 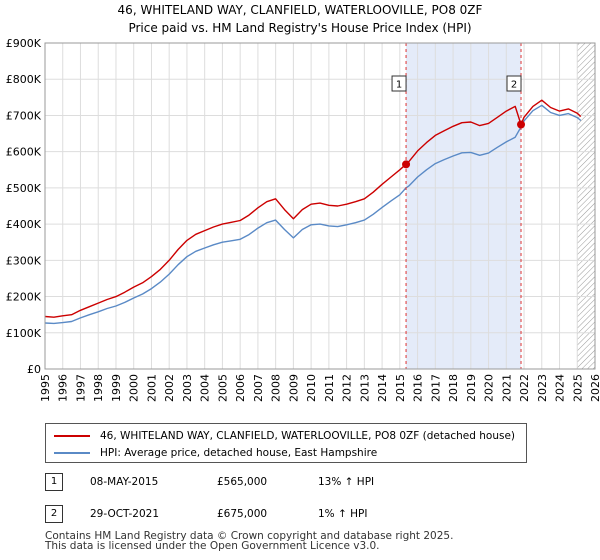 What do you see at coordinates (24, 333) in the screenshot?
I see `y-tick-label: £100K` at bounding box center [24, 333].